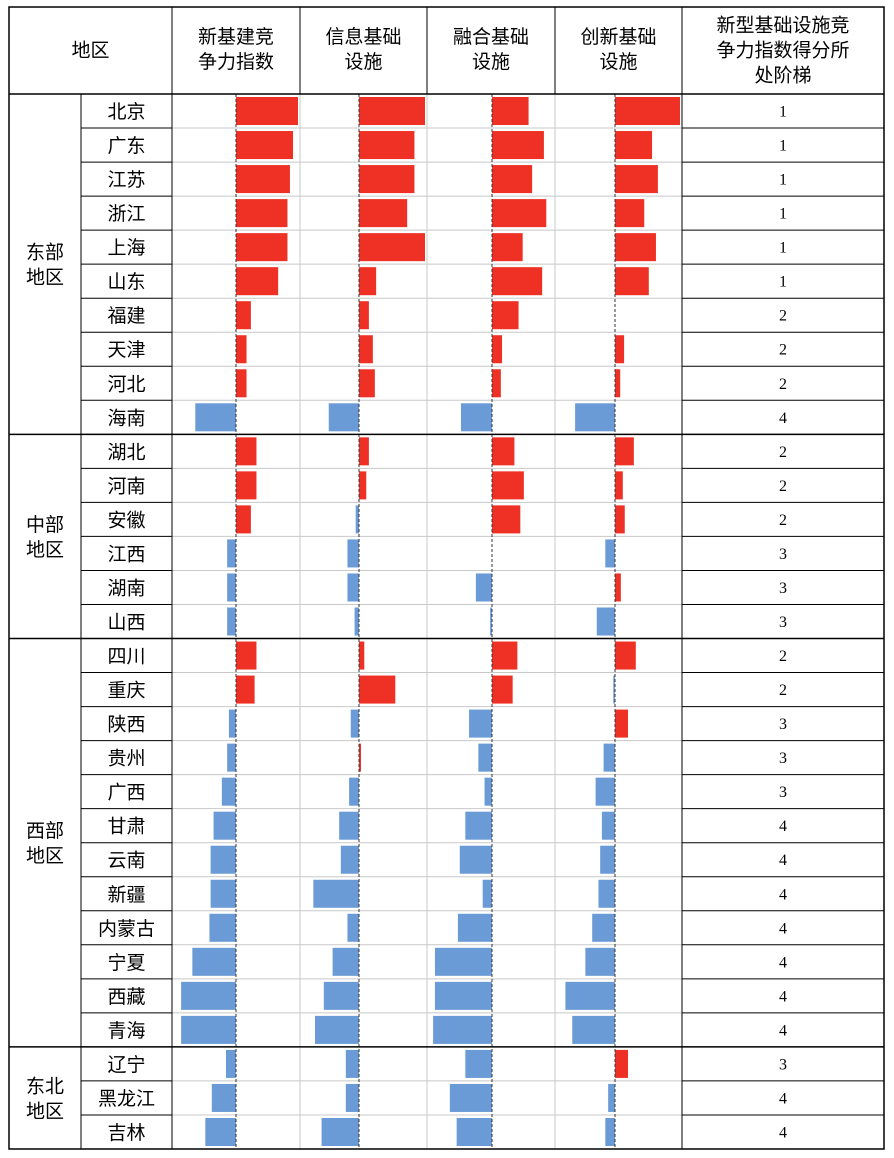  I want to click on bar-江西-4, so click(610, 553).